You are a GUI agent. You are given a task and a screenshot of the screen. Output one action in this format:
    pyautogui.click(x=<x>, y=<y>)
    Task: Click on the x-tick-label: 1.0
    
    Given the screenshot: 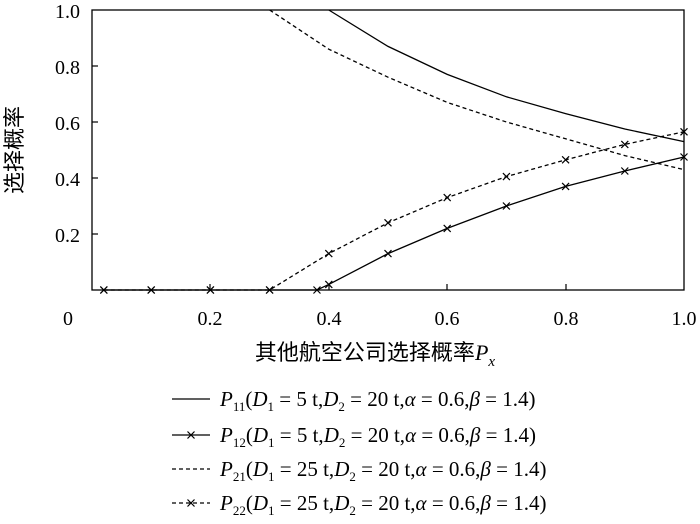 What is the action you would take?
    pyautogui.click(x=684, y=319)
    